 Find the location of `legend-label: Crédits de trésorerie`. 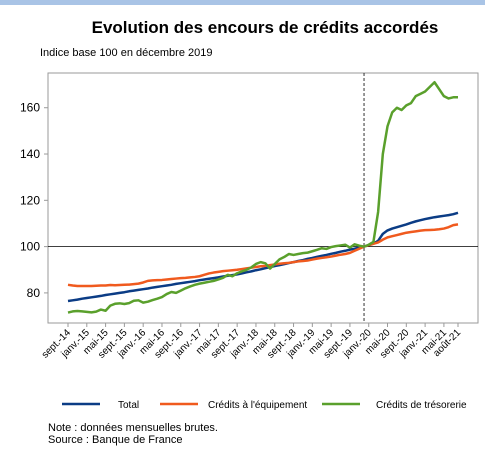

legend-label: Crédits de trésorerie is located at coordinates (421, 405).